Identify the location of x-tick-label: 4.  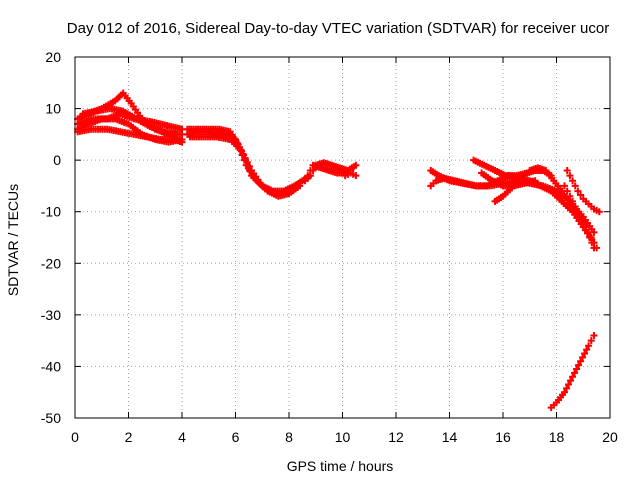
(182, 437).